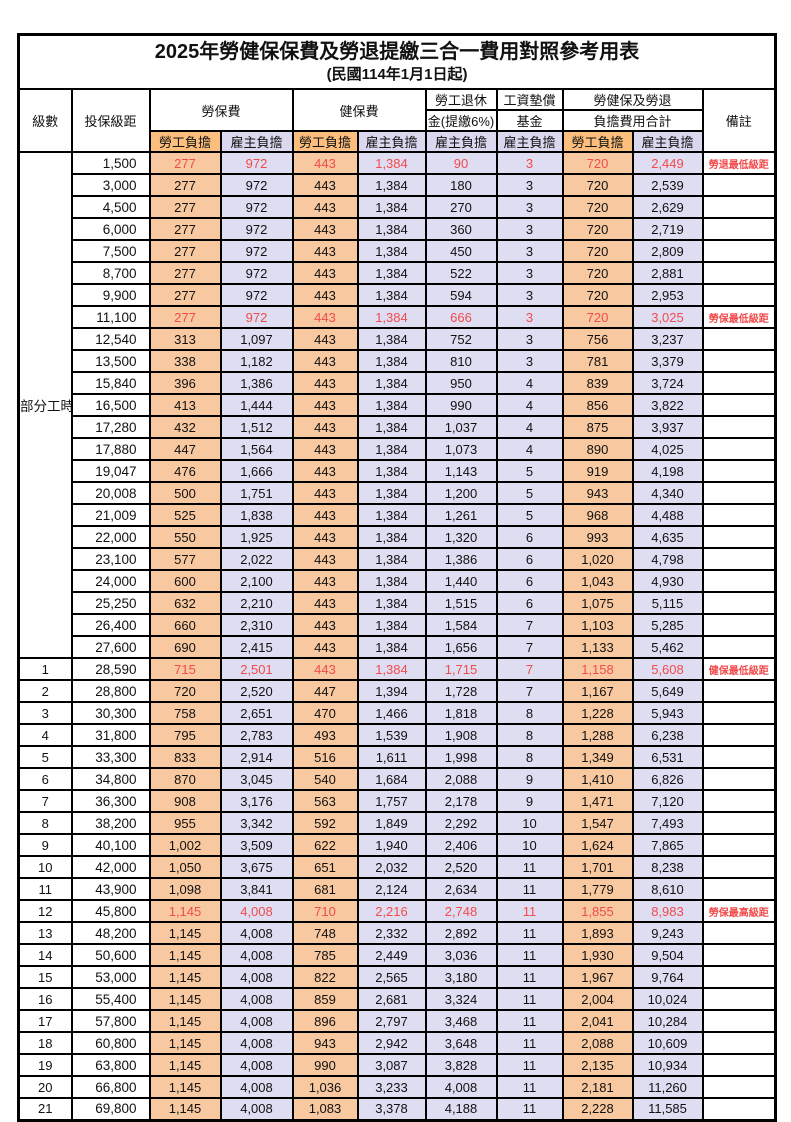 The height and width of the screenshot is (1122, 791). Describe the element at coordinates (110, 625) in the screenshot. I see `cell-bracket: 26,400` at that location.